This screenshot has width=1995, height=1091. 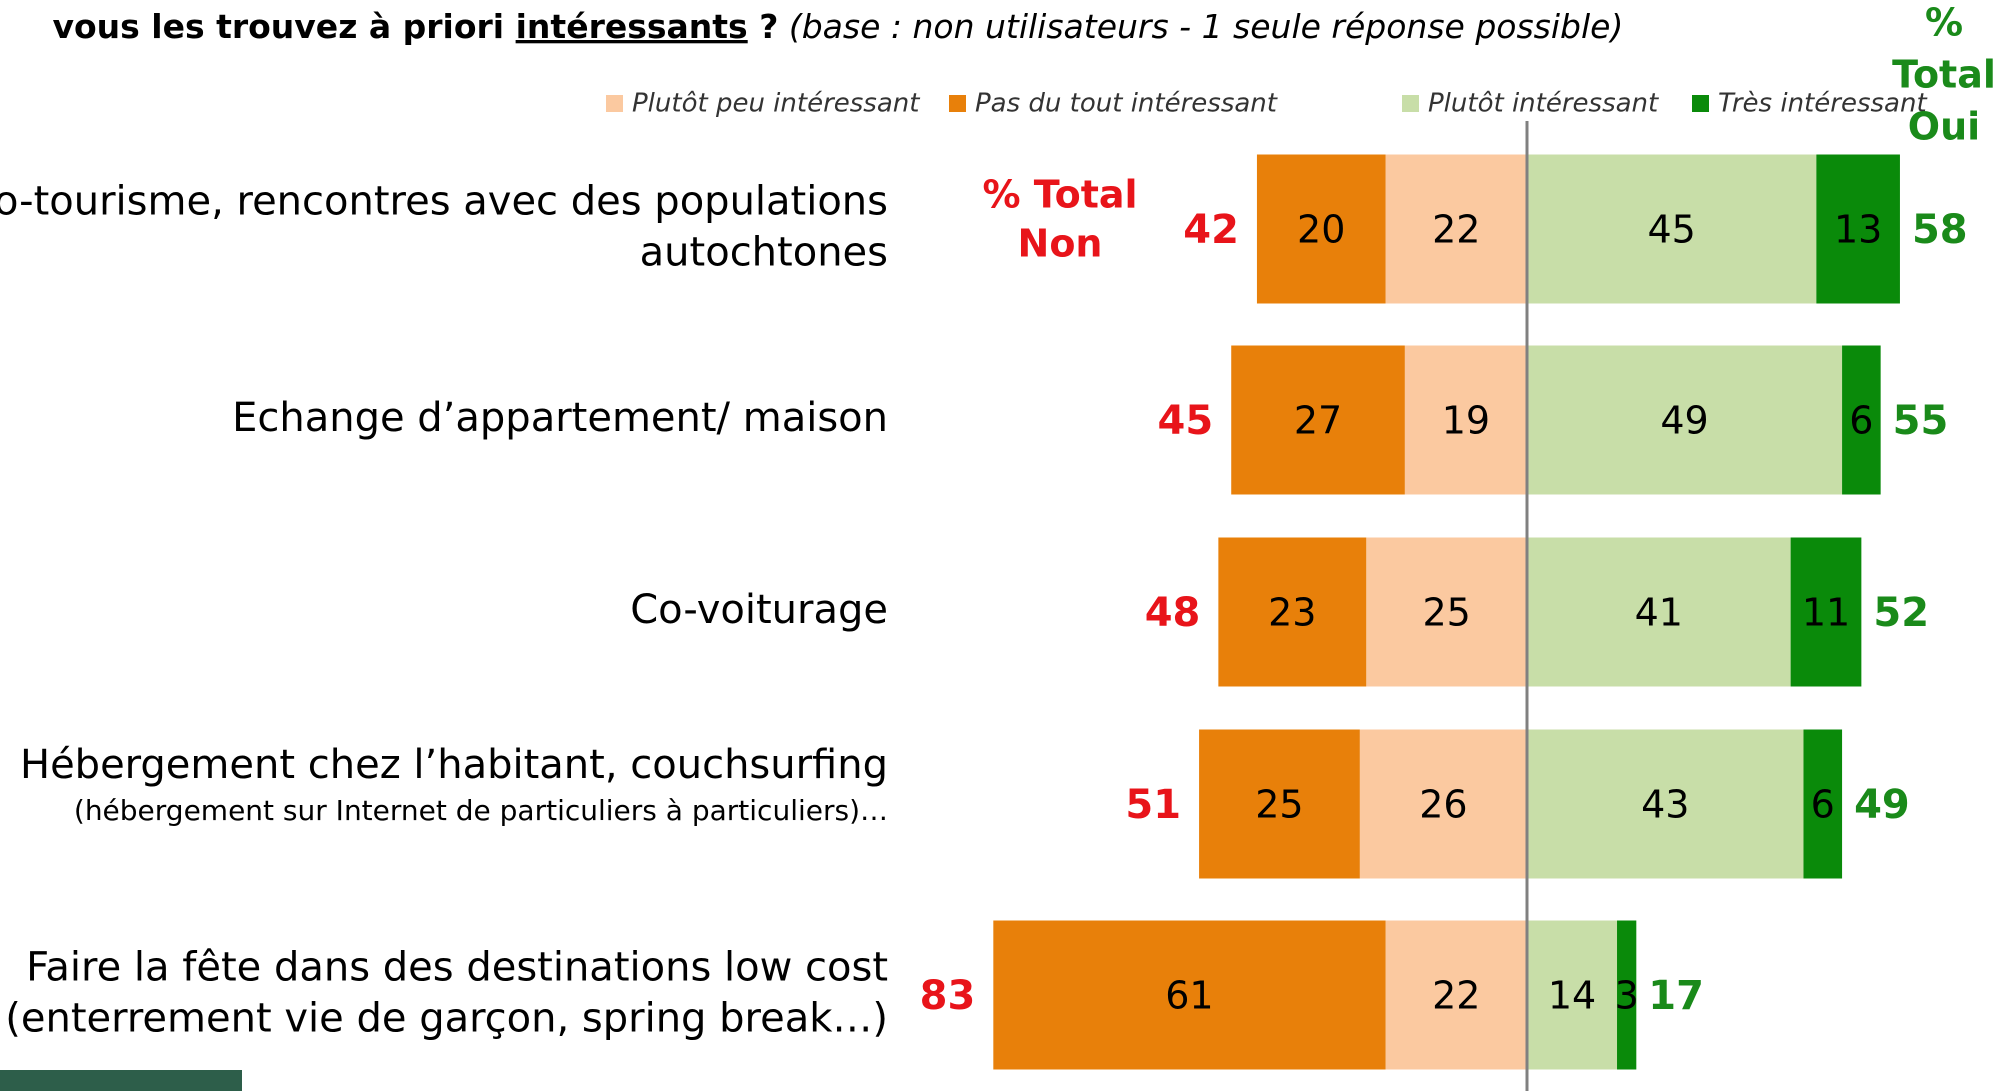 I want to click on value-label: 14, so click(x=1572, y=996).